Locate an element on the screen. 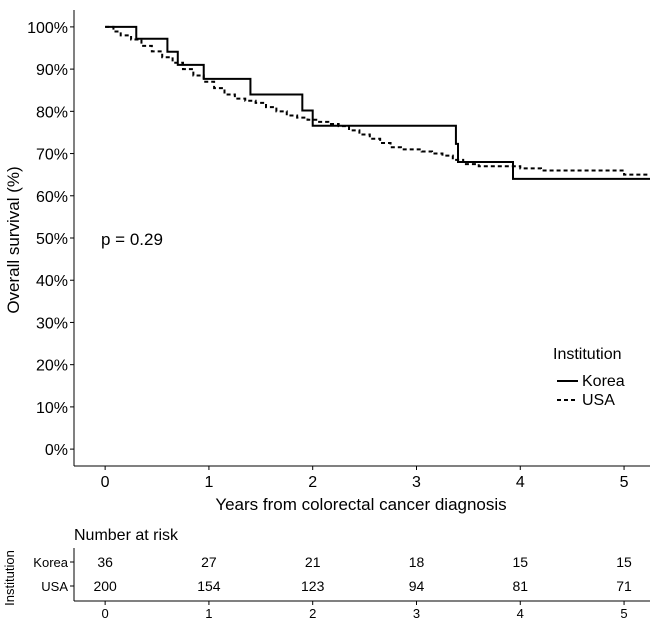  y-tick-label: 40% is located at coordinates (52, 281).